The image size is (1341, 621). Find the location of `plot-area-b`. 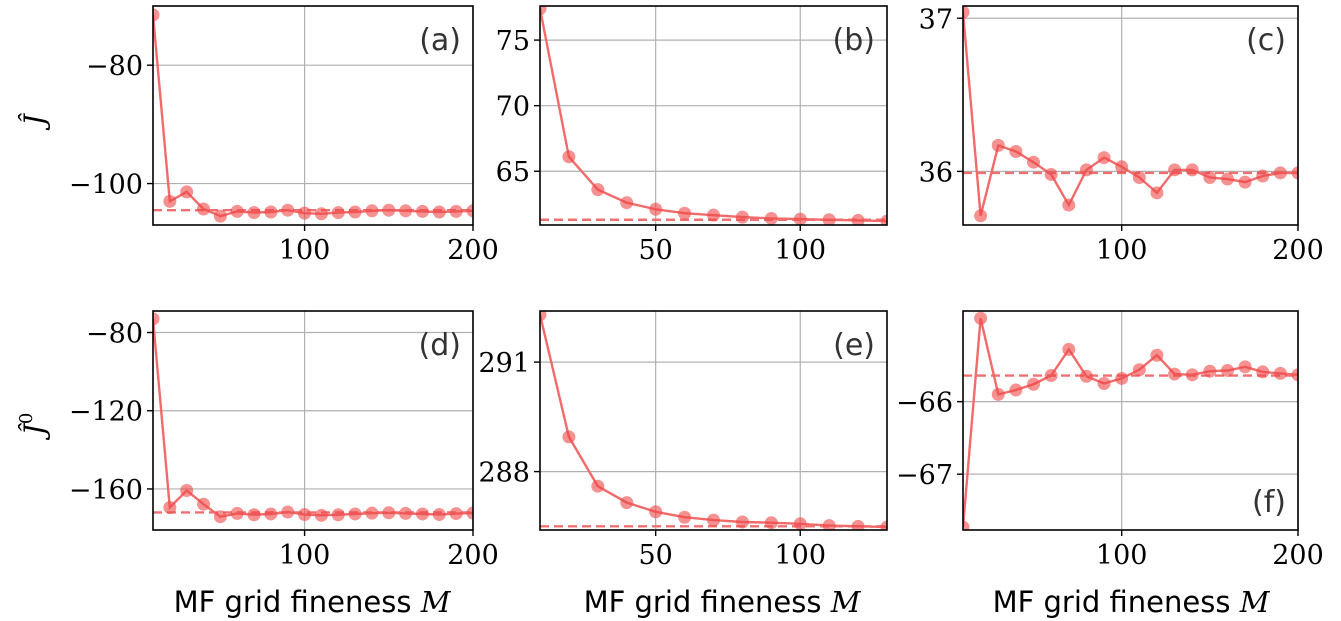

plot-area-b is located at coordinates (713, 115).